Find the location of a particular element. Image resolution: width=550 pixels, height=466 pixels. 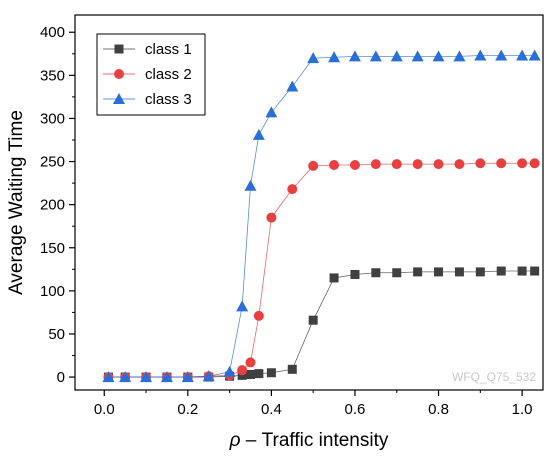

x-tick-label: 0.6 is located at coordinates (355, 409).